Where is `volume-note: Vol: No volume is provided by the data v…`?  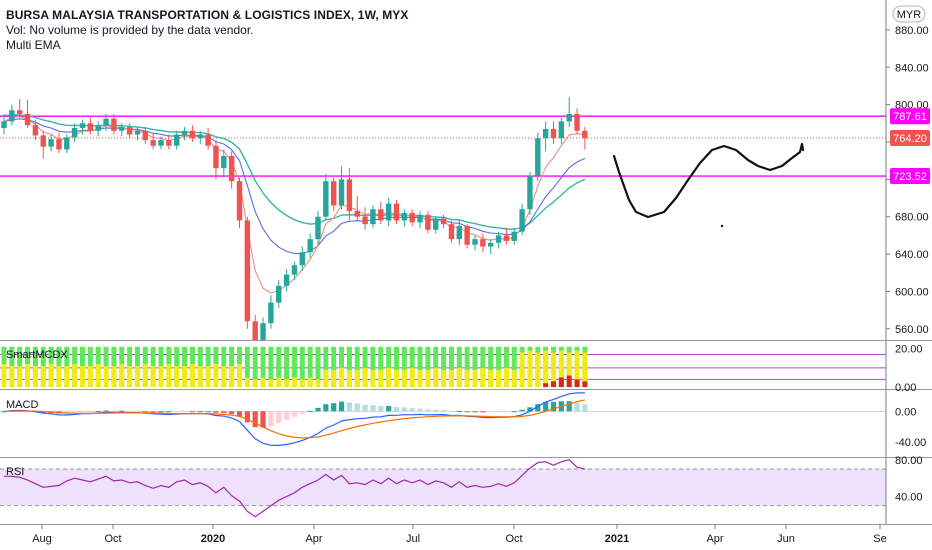
volume-note: Vol: No volume is provided by the data v… is located at coordinates (130, 30).